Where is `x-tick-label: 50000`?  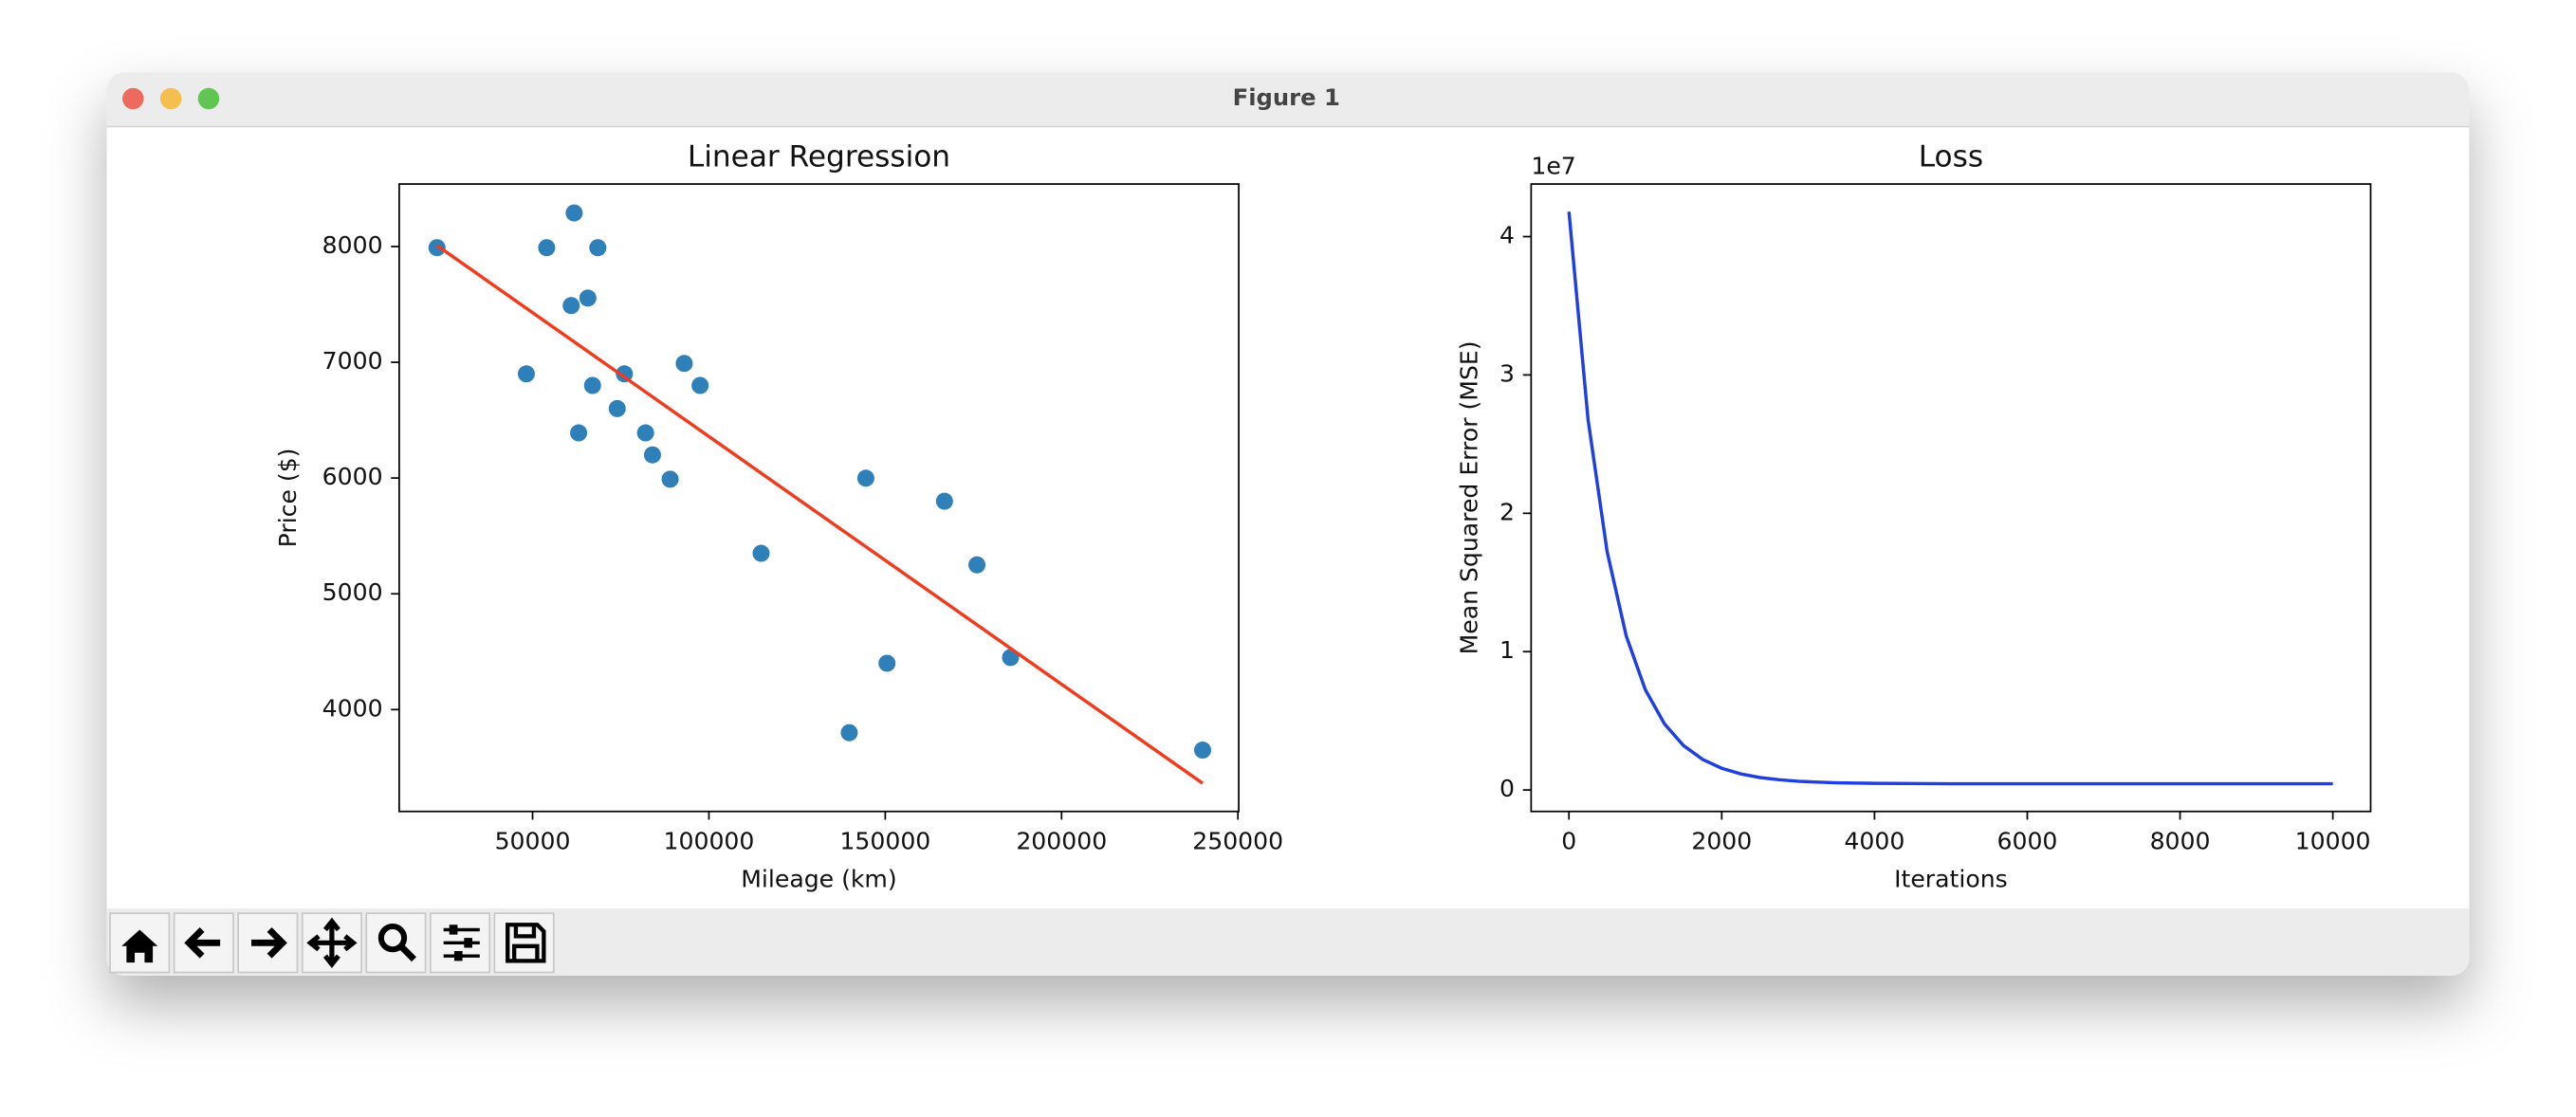 x-tick-label: 50000 is located at coordinates (533, 841).